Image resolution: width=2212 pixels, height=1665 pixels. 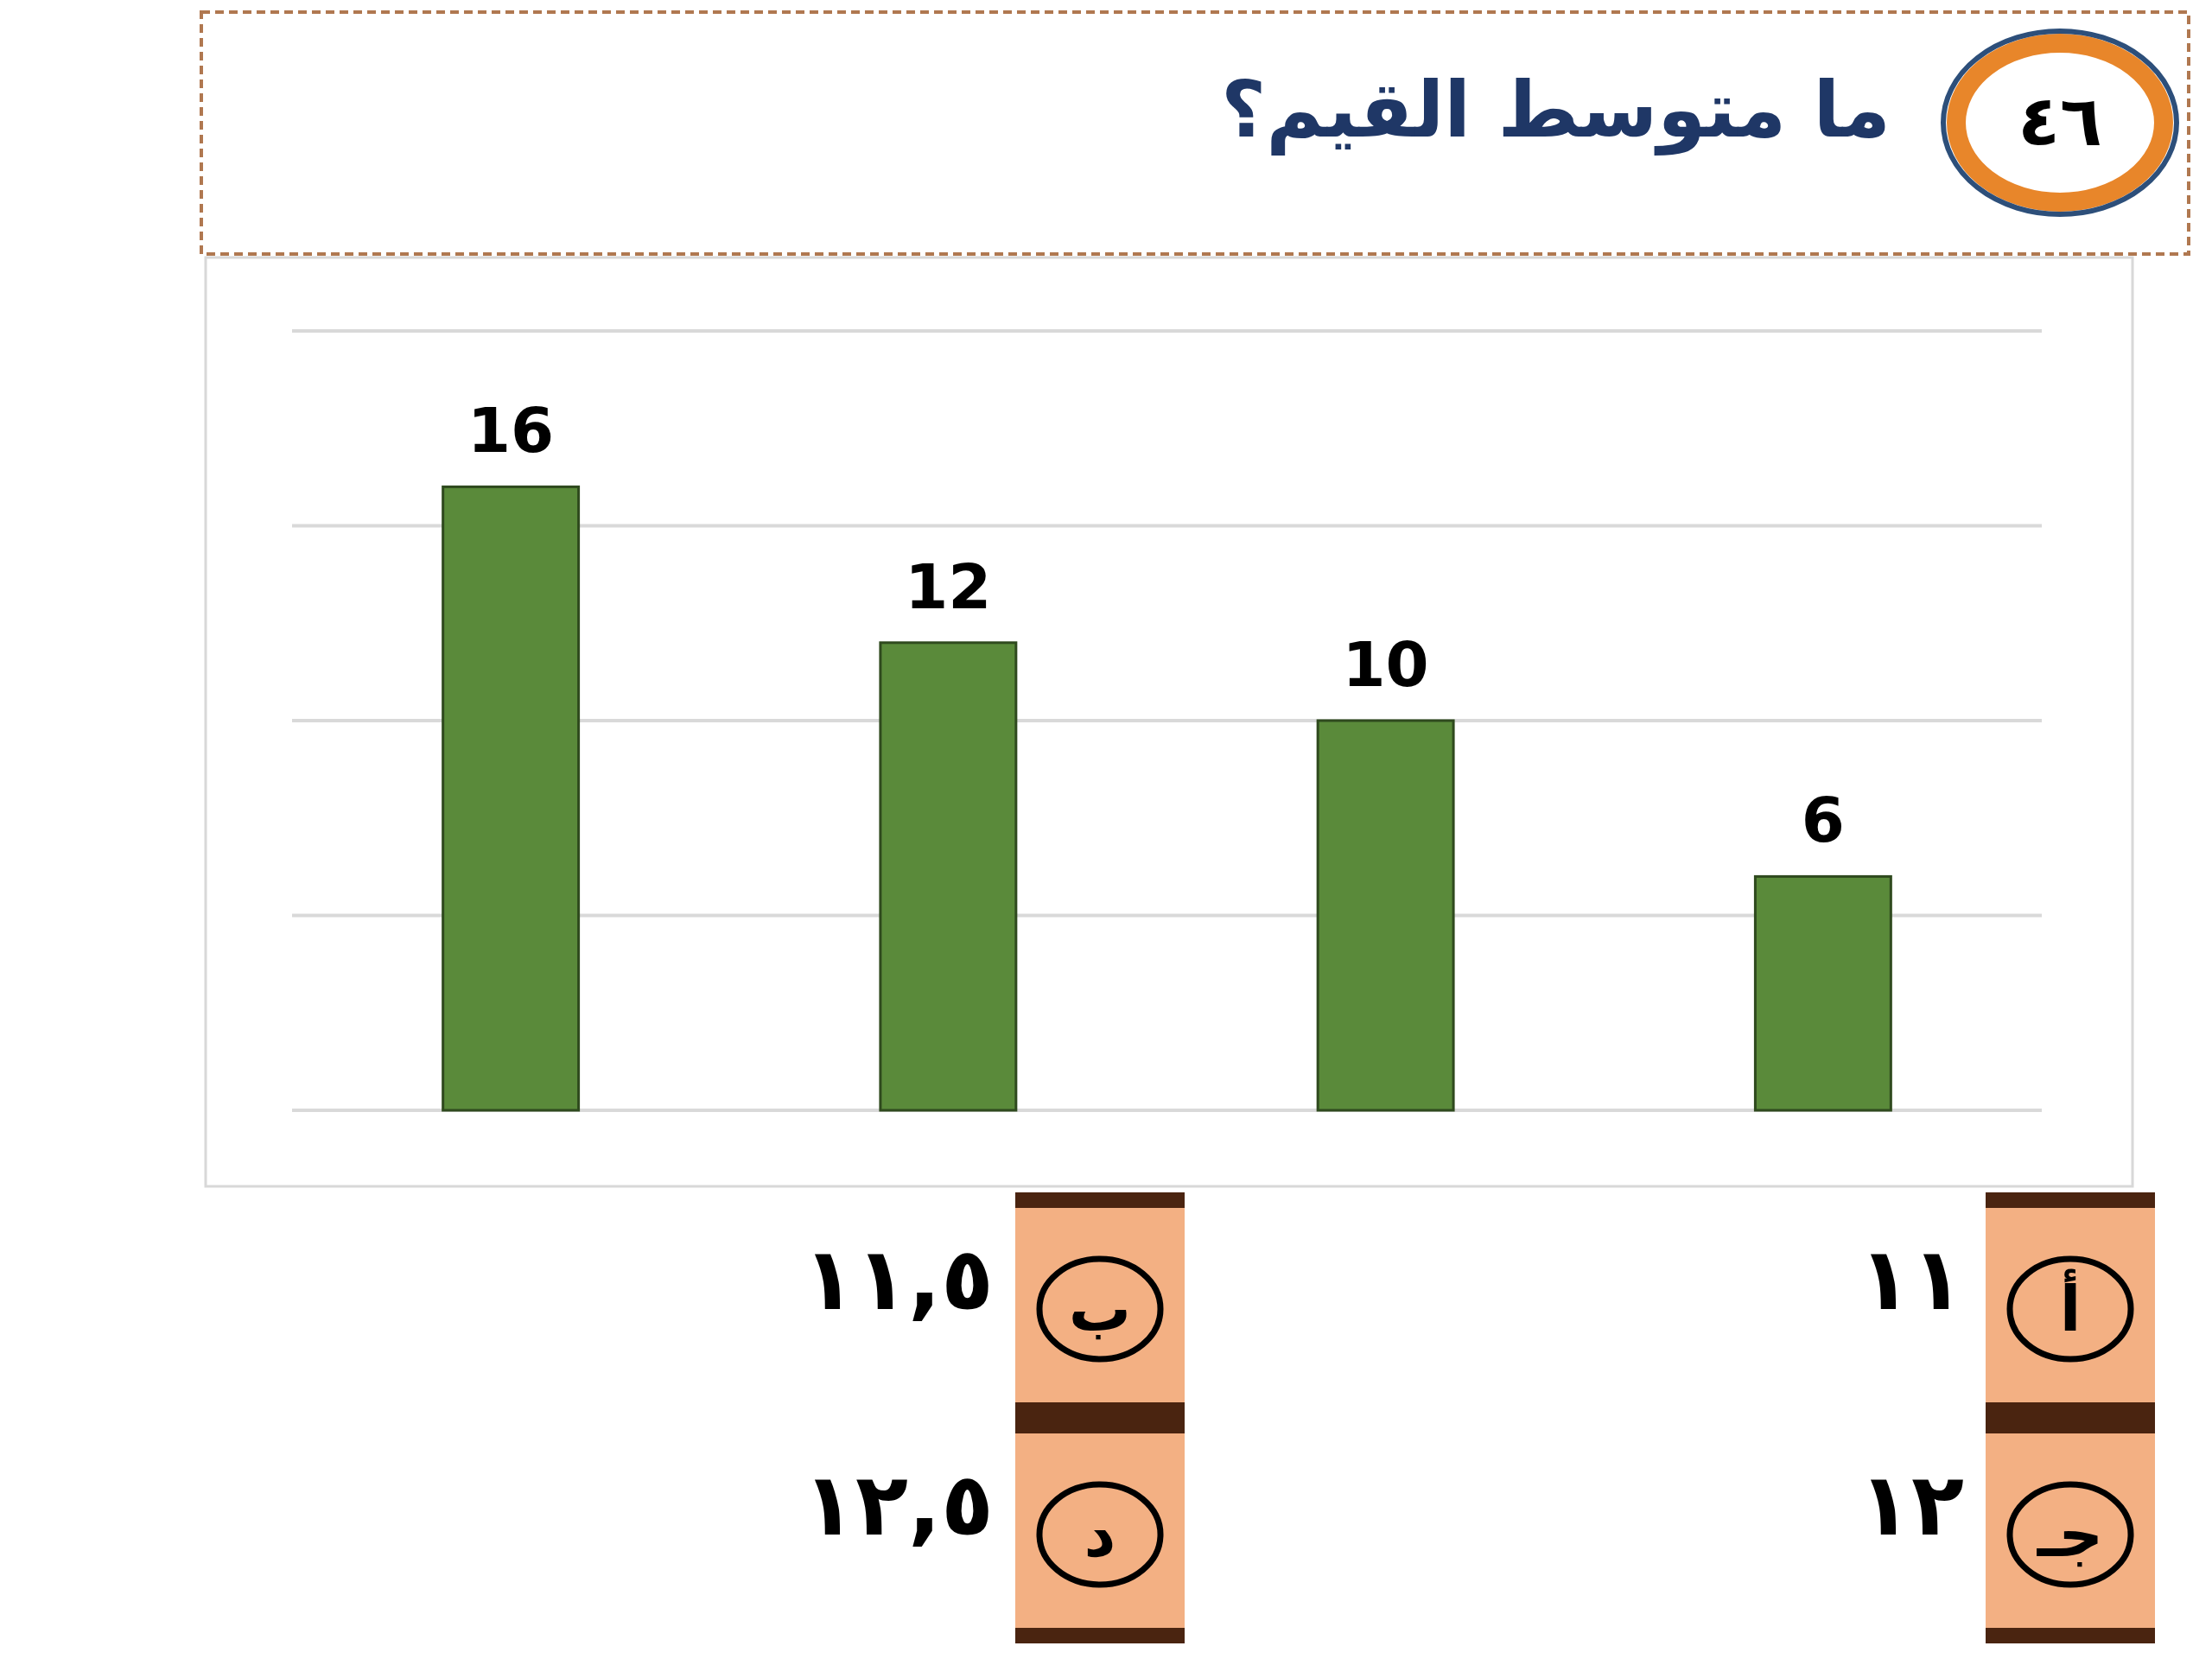 What do you see at coordinates (1100, 1534) in the screenshot?
I see `text: د` at bounding box center [1100, 1534].